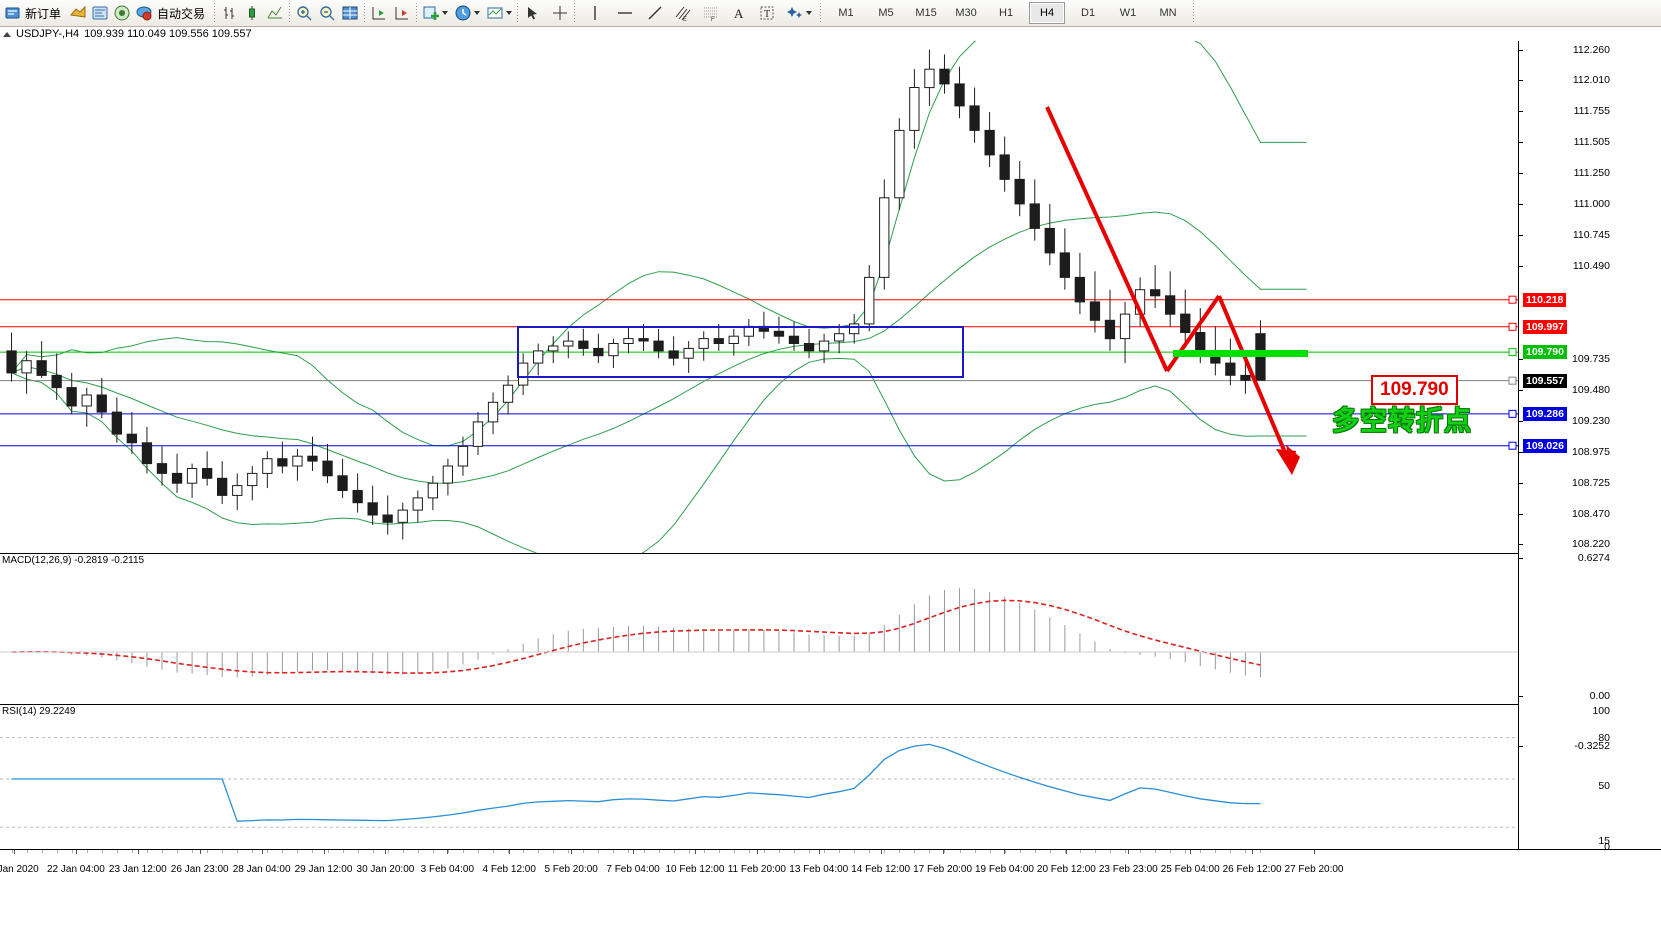 Image resolution: width=1661 pixels, height=951 pixels. What do you see at coordinates (633, 869) in the screenshot?
I see `time-axis-label: 7 Feb 04:00` at bounding box center [633, 869].